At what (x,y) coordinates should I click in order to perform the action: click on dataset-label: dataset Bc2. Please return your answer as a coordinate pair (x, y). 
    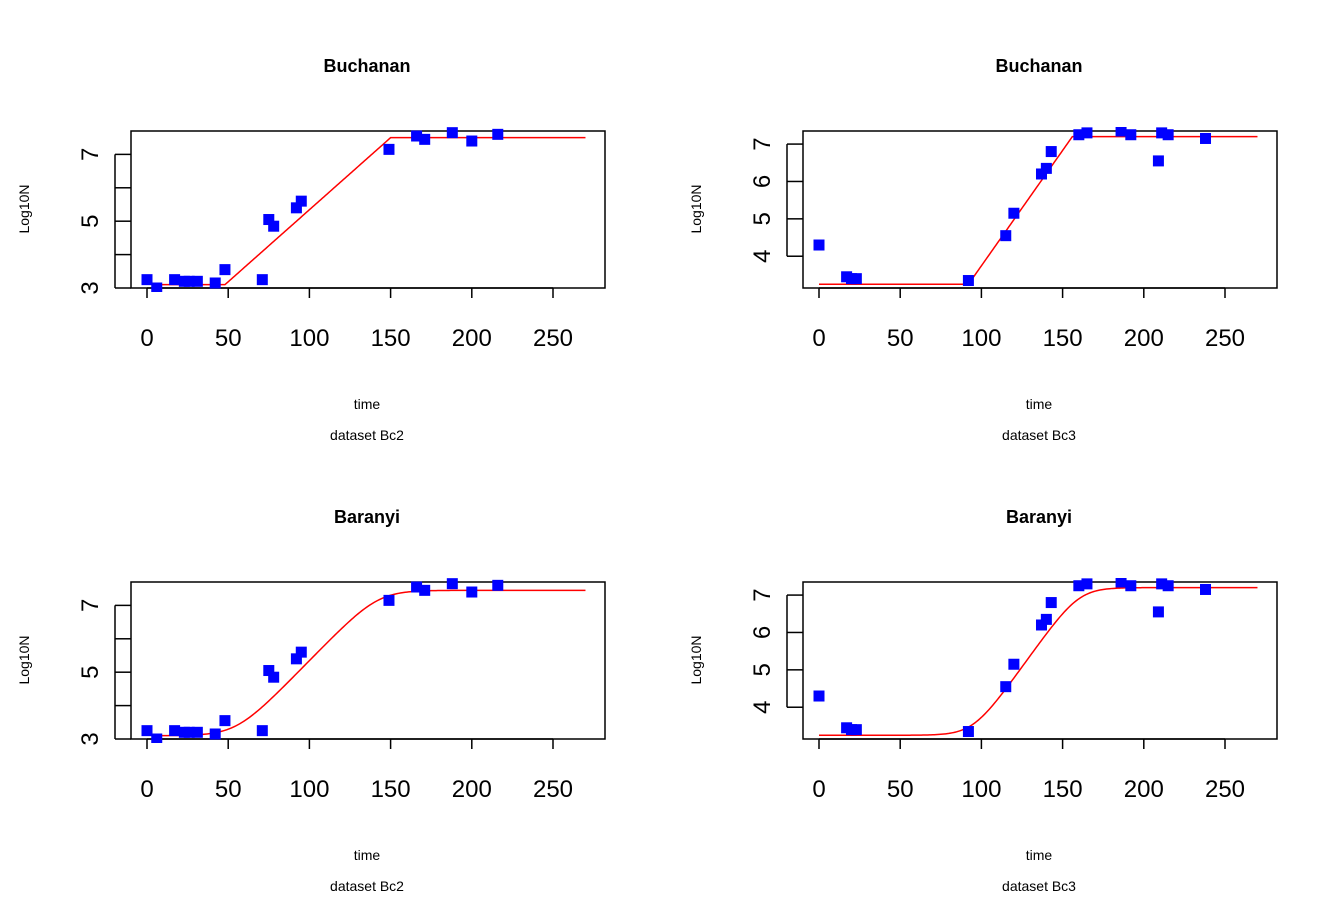
    Looking at the image, I should click on (367, 886).